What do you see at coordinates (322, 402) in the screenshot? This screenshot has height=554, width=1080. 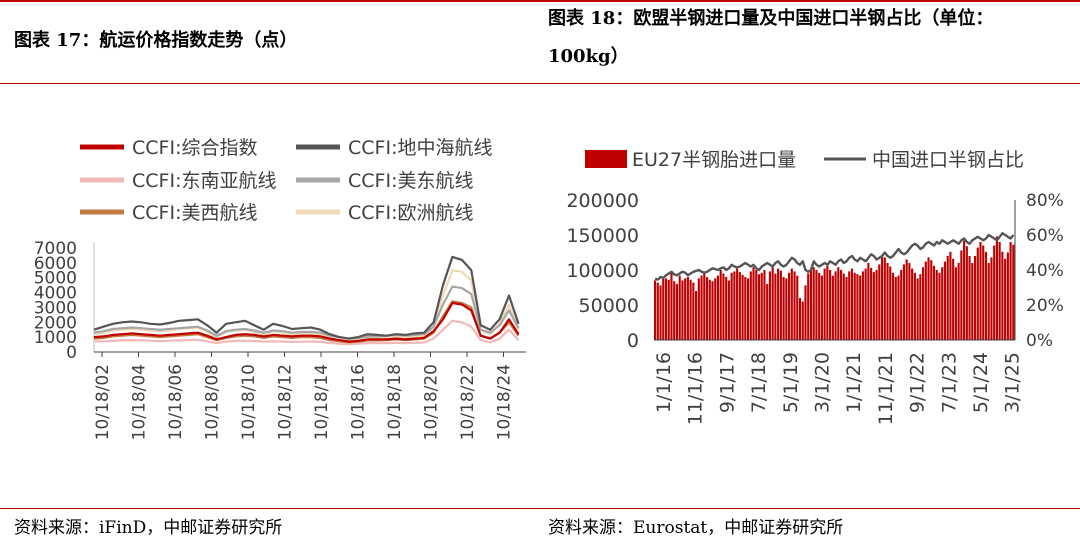 I see `x-tick-label: 10/18/14` at bounding box center [322, 402].